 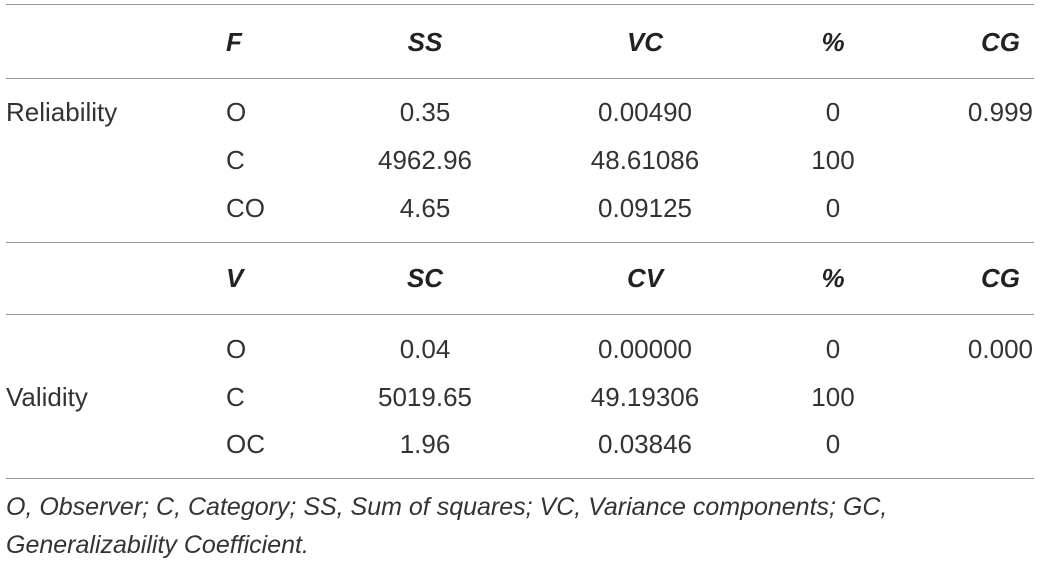 What do you see at coordinates (645, 397) in the screenshot?
I see `vc-cell: 49.19306` at bounding box center [645, 397].